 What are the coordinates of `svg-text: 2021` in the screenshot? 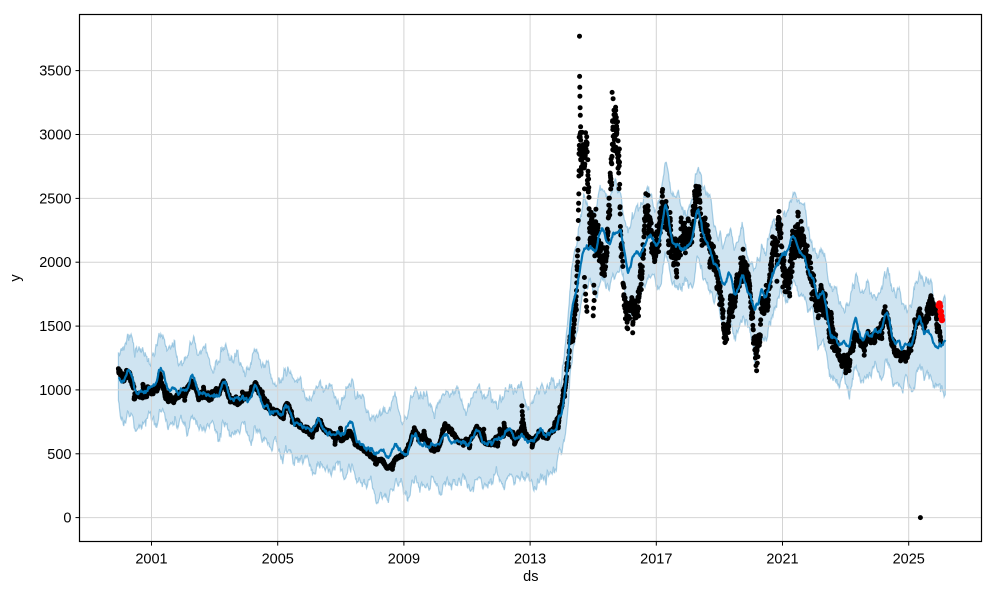 It's located at (782, 560).